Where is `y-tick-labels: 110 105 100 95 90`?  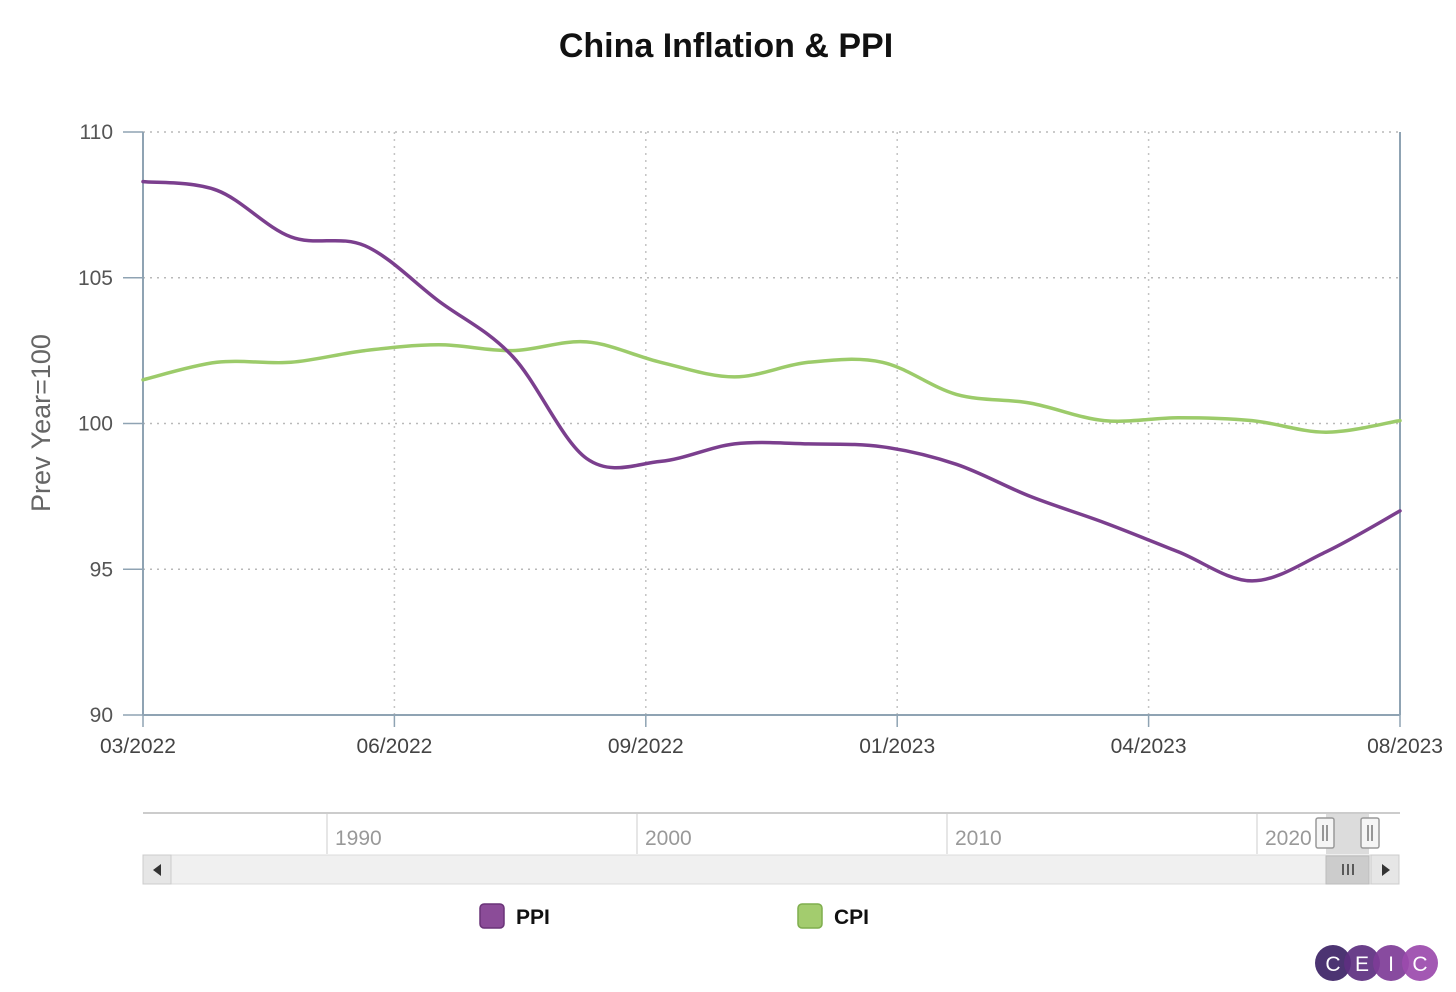
y-tick-labels: 110 105 100 95 90 is located at coordinates (95, 424).